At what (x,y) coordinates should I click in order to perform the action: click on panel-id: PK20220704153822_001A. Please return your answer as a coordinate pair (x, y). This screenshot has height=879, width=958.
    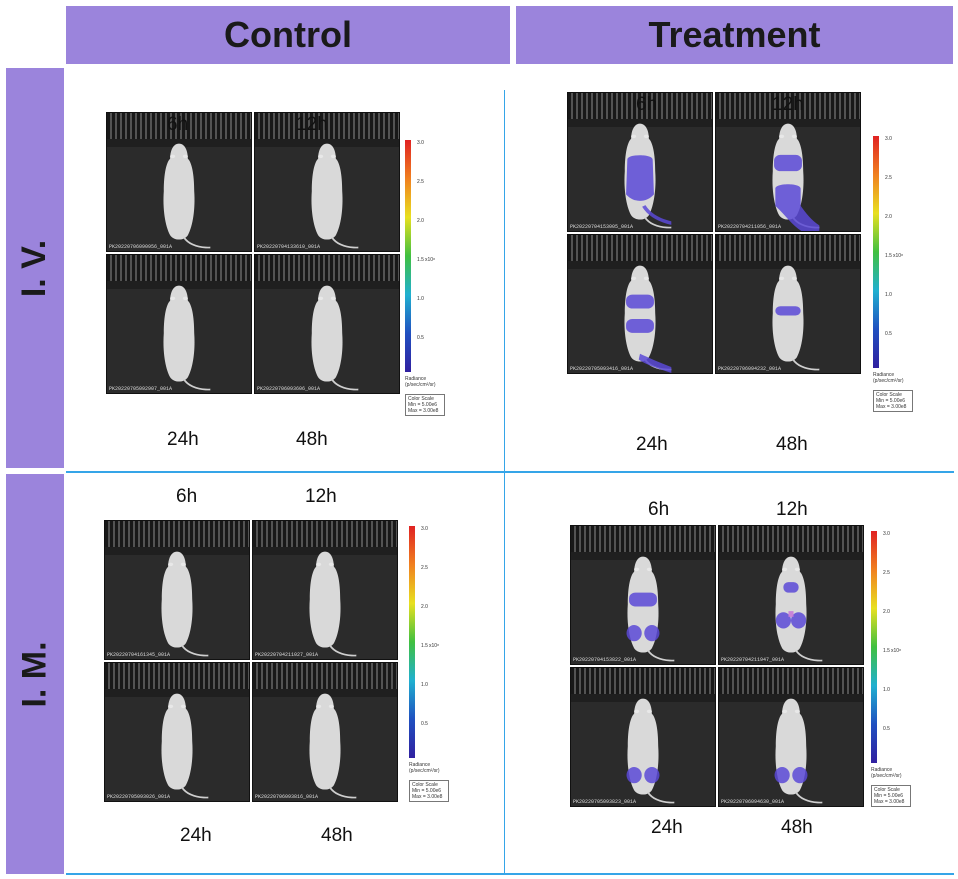
    Looking at the image, I should click on (605, 660).